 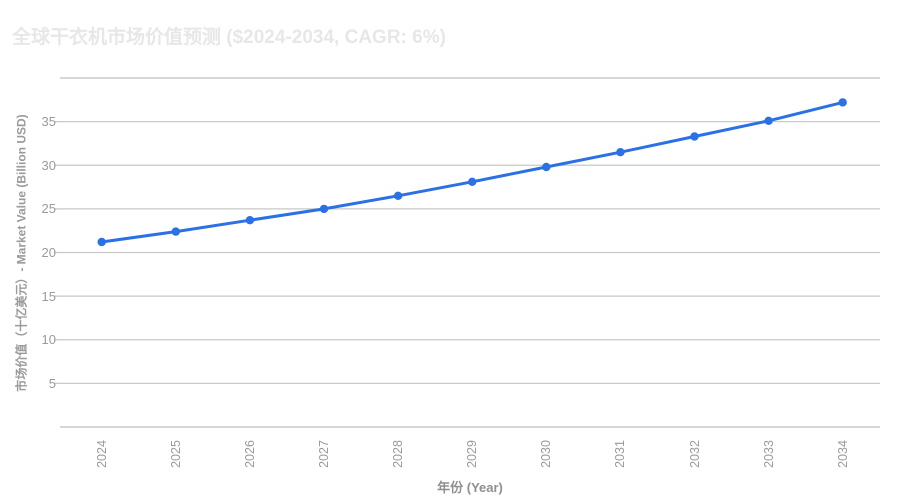 What do you see at coordinates (398, 195) in the screenshot?
I see `data-point-2028` at bounding box center [398, 195].